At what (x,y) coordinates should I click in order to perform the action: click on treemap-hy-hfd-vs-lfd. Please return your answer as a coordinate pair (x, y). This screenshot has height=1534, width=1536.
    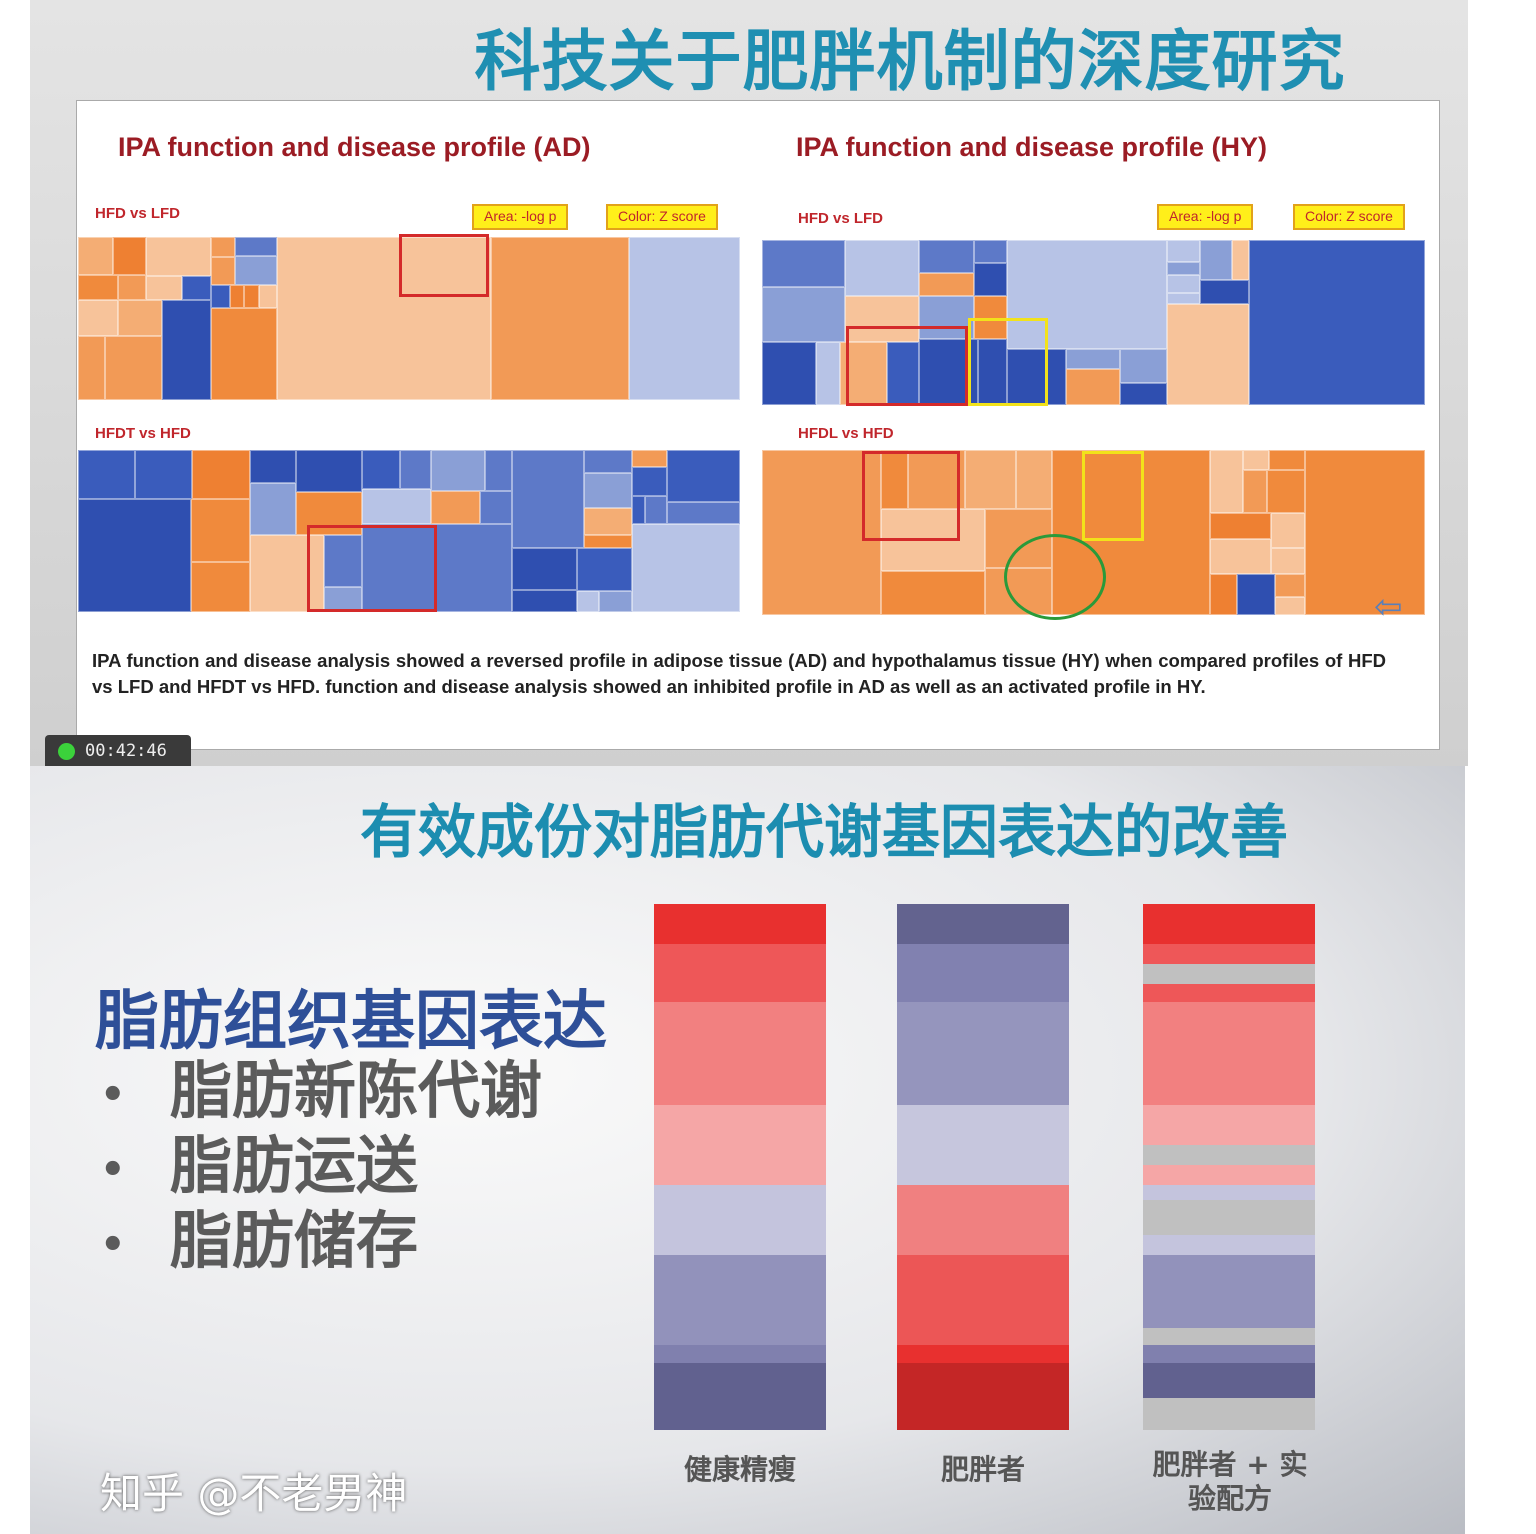
    Looking at the image, I should click on (1093, 322).